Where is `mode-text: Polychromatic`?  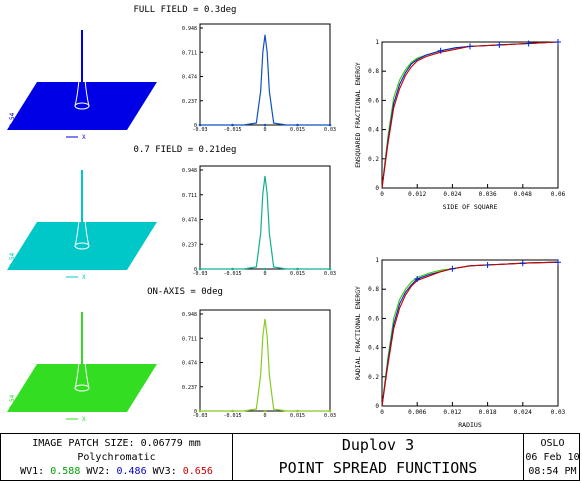
mode-text: Polychromatic is located at coordinates (116, 457).